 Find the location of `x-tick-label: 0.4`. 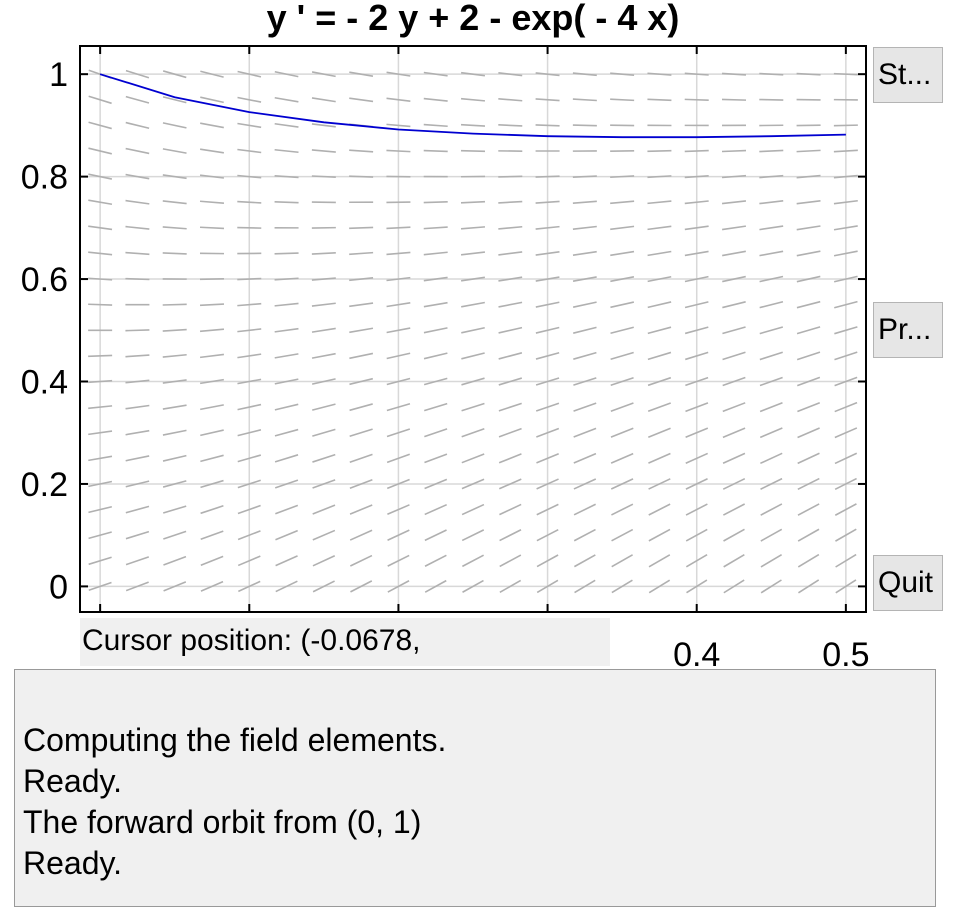

x-tick-label: 0.4 is located at coordinates (696, 655).